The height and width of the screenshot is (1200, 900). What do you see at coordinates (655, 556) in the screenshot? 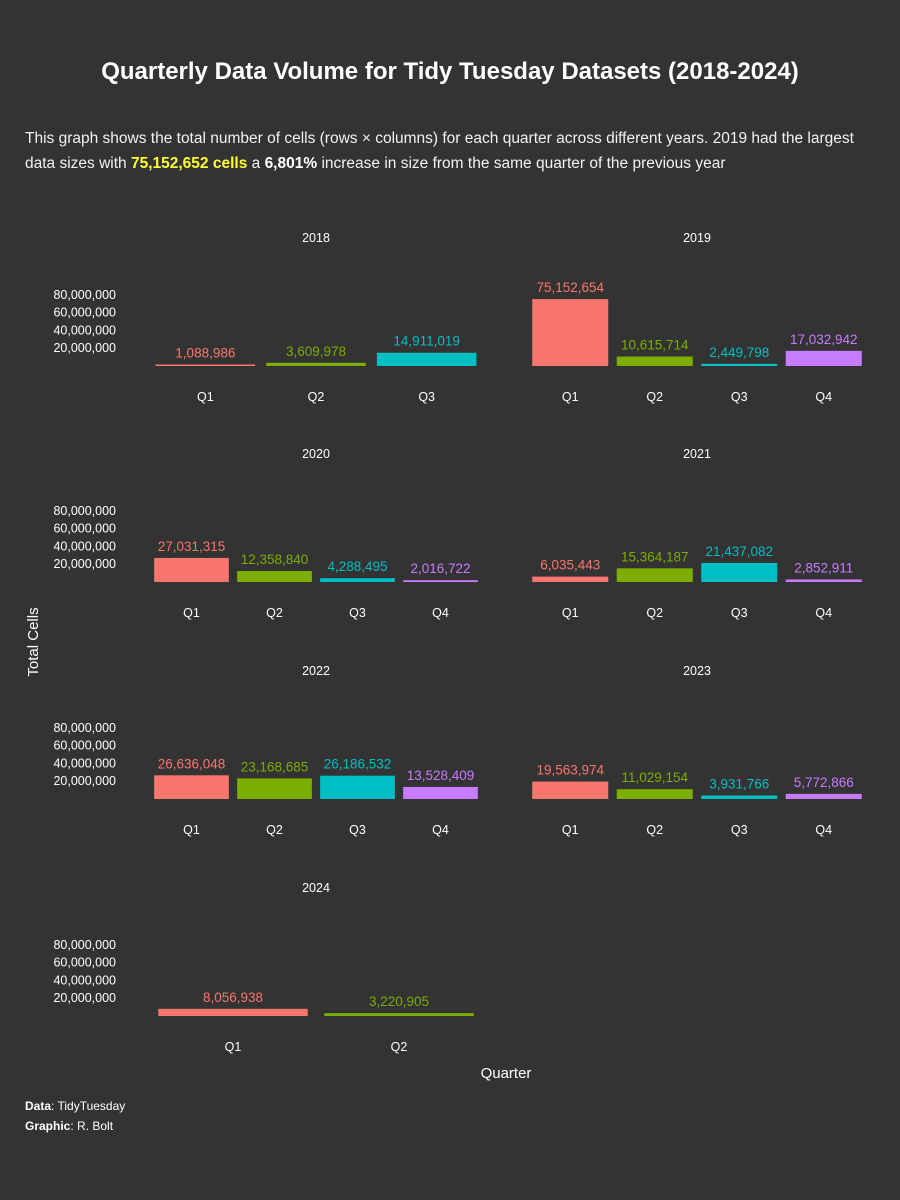
I see `data-label: 15,364,187` at bounding box center [655, 556].